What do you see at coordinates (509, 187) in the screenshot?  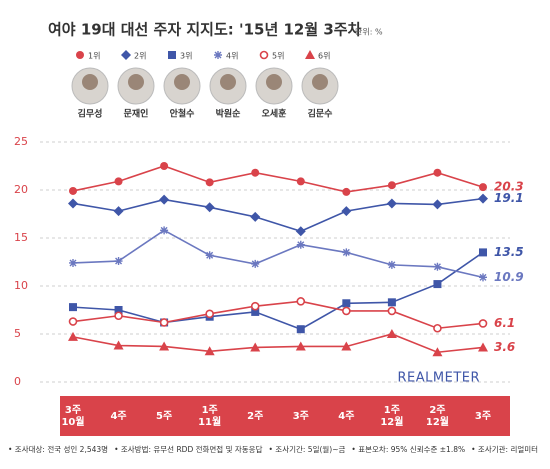 I see `value-label: 20.3` at bounding box center [509, 187].